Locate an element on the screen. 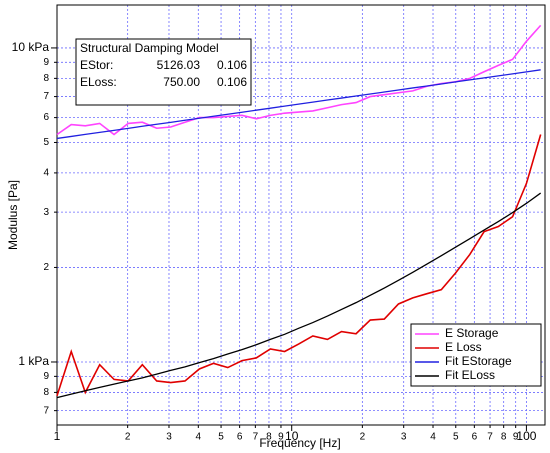 The image size is (550, 453). annotation-cell: 750.00 is located at coordinates (181, 82).